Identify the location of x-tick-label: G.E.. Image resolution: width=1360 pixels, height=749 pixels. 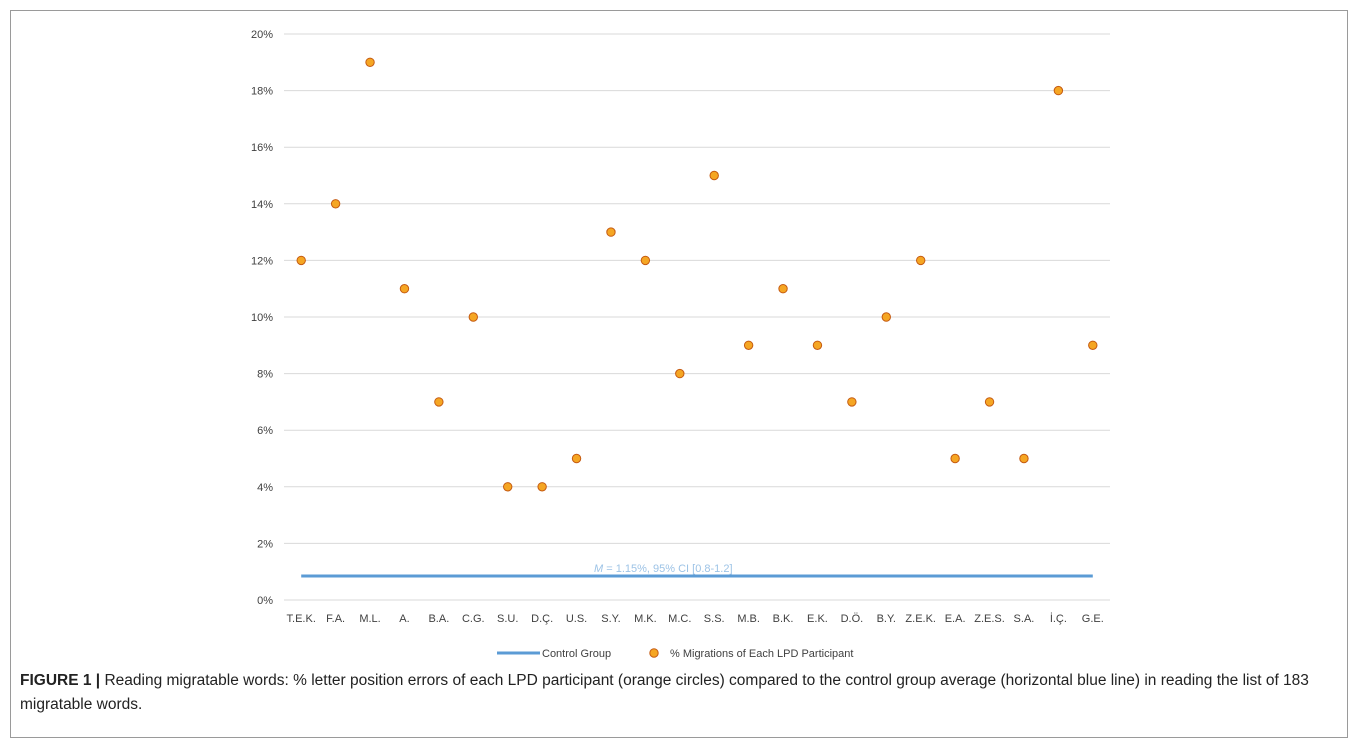
(1093, 619).